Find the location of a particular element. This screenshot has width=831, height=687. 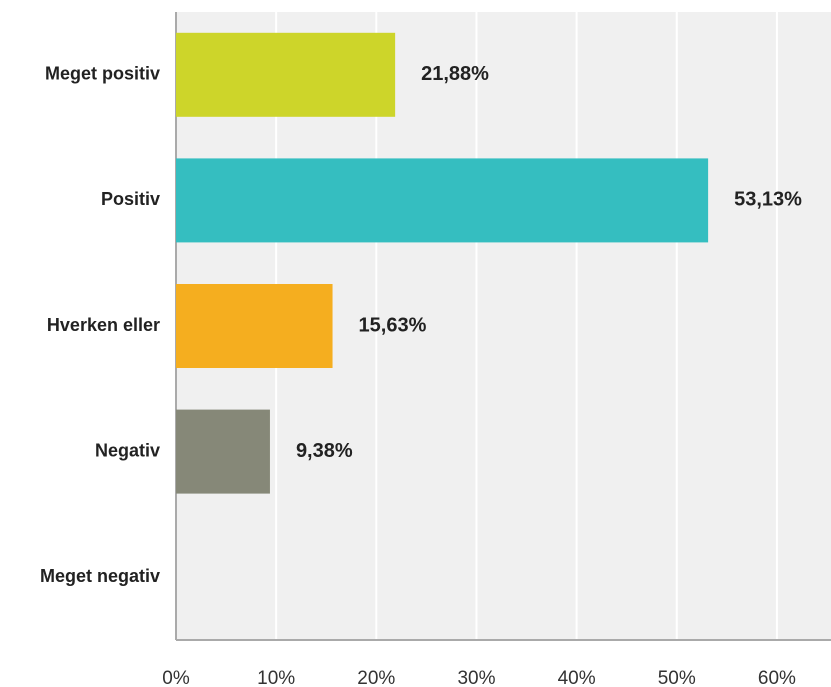

x-tick-label: 30% is located at coordinates (476, 677).